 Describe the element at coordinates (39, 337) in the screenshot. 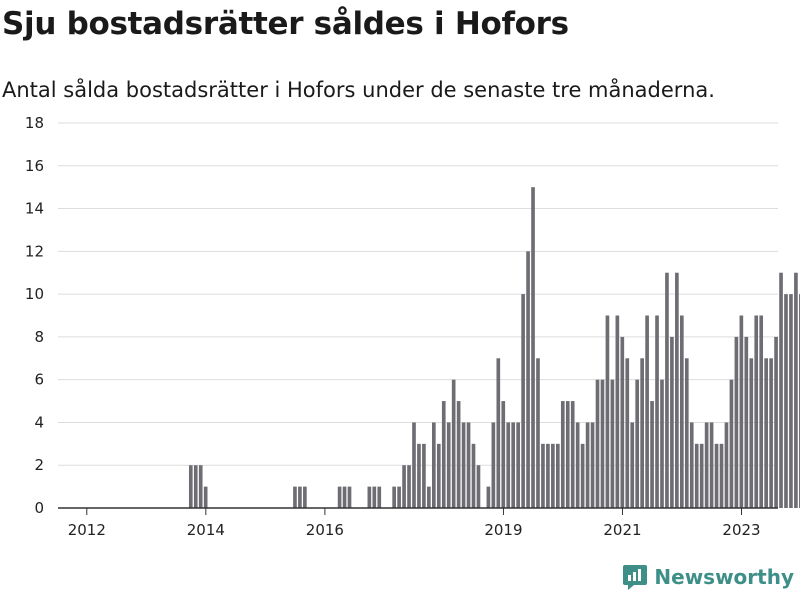

I see `y-tick-label: 8` at that location.